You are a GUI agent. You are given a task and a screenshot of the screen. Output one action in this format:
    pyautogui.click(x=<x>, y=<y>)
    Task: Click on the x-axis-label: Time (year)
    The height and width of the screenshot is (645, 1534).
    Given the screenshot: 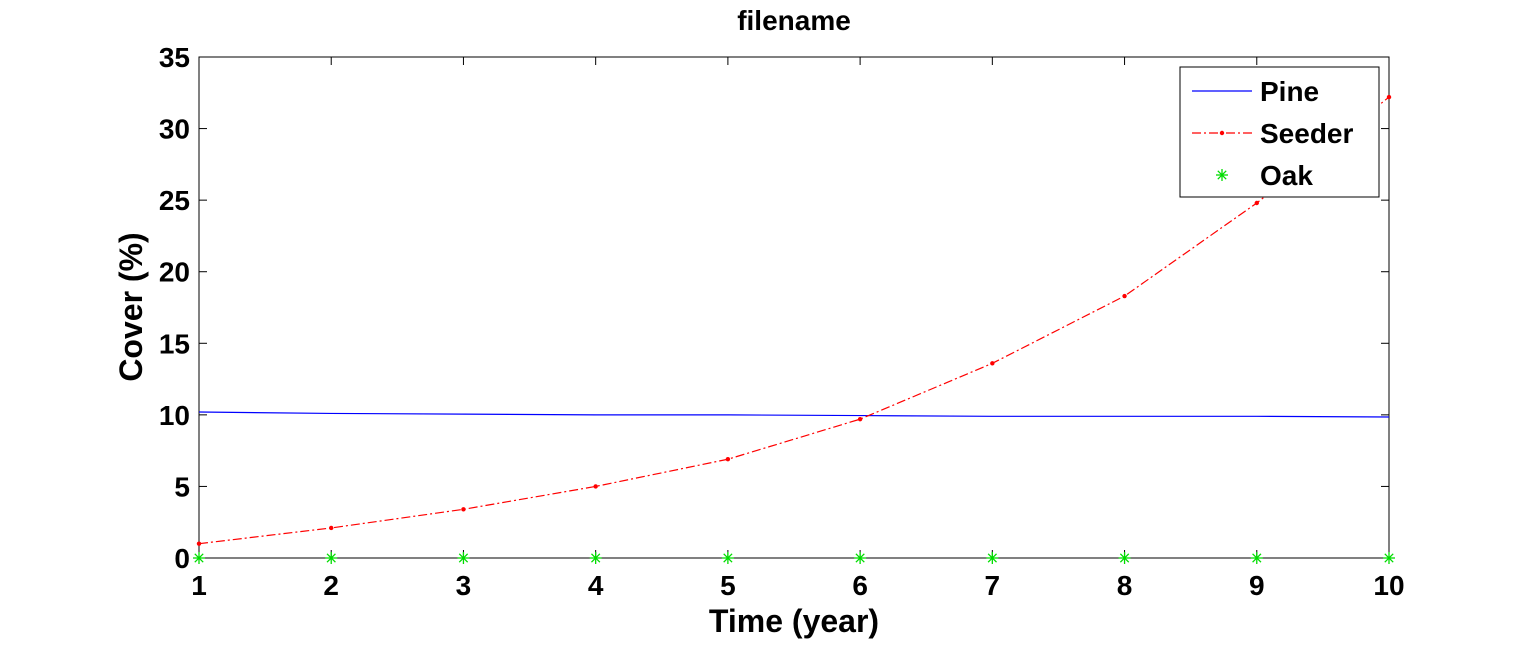 What is the action you would take?
    pyautogui.click(x=794, y=621)
    